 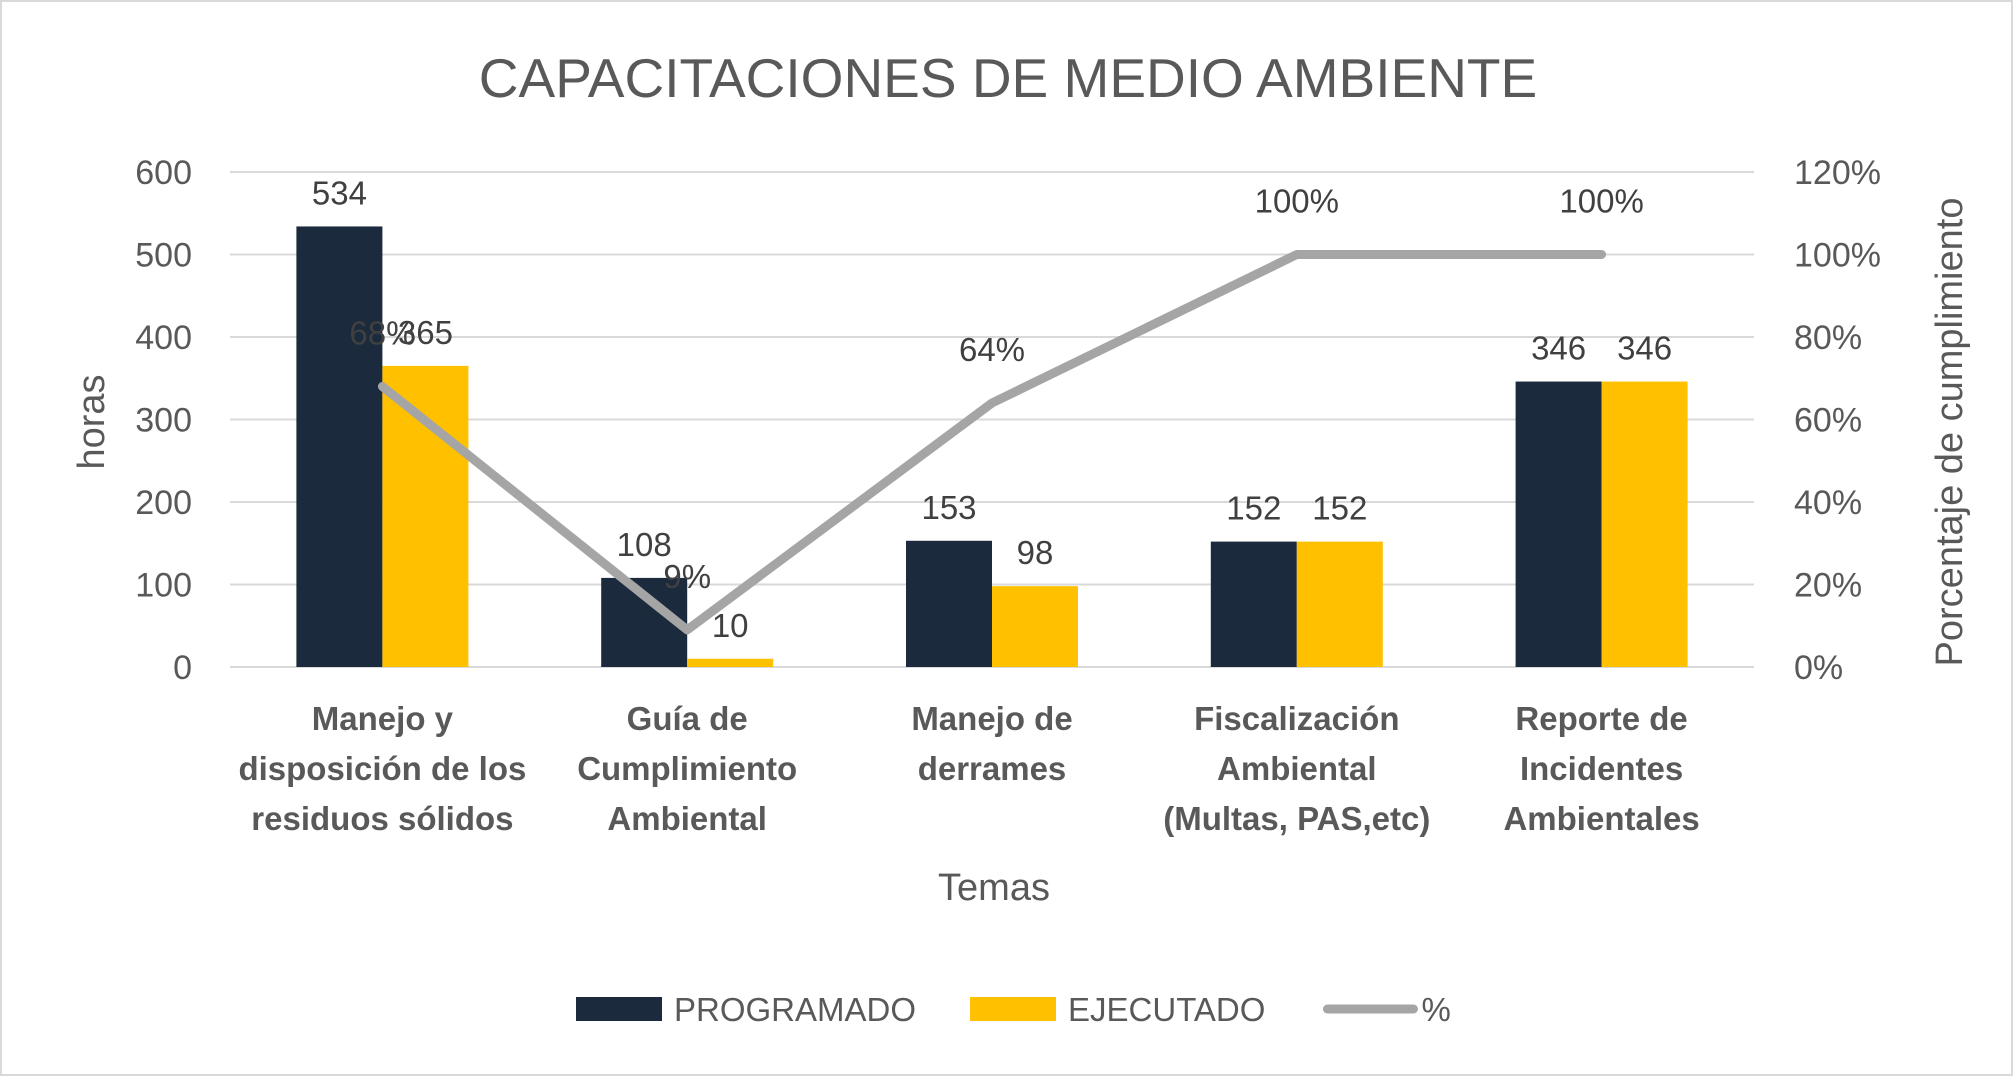 I want to click on category-label-line: Incidentes, so click(x=1601, y=768).